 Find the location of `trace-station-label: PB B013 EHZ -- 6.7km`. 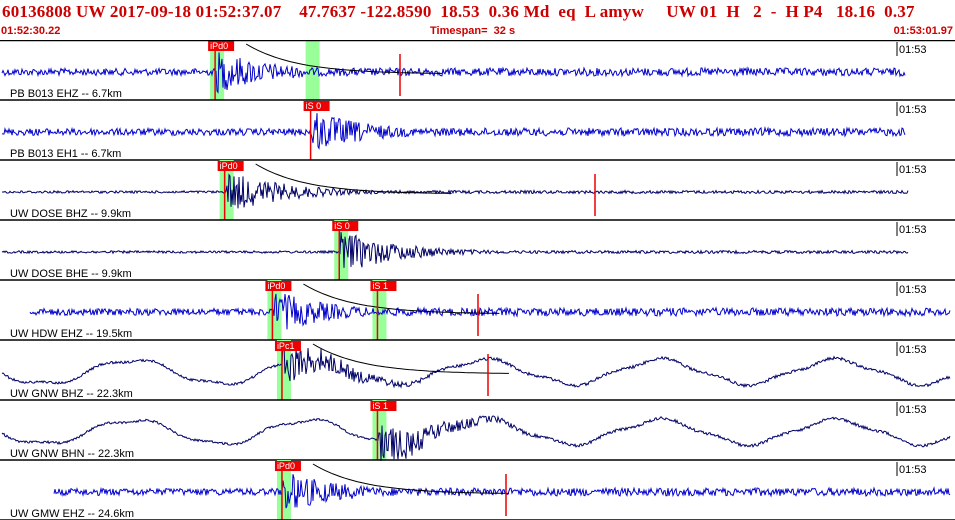

trace-station-label: PB B013 EHZ -- 6.7km is located at coordinates (66, 94).